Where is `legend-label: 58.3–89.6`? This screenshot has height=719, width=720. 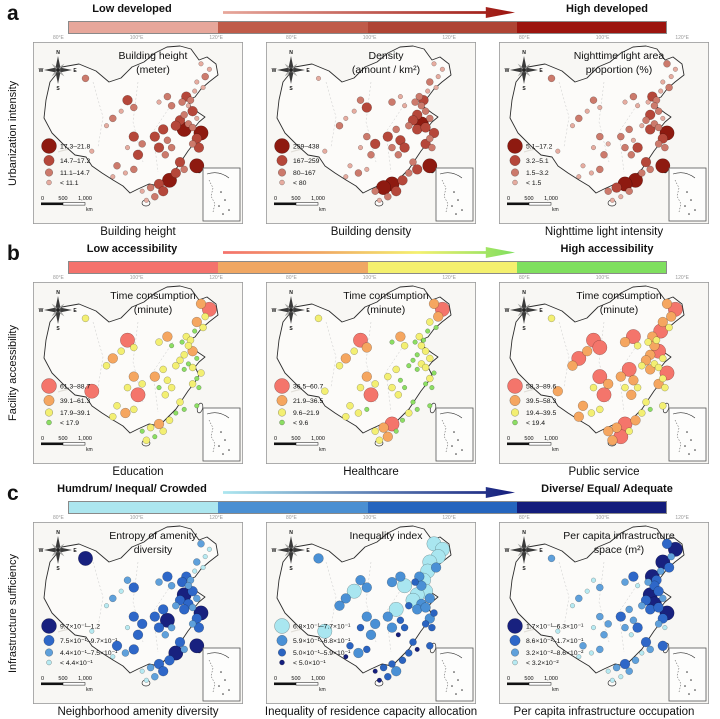
legend-label: 58.3–89.6 is located at coordinates (541, 386).